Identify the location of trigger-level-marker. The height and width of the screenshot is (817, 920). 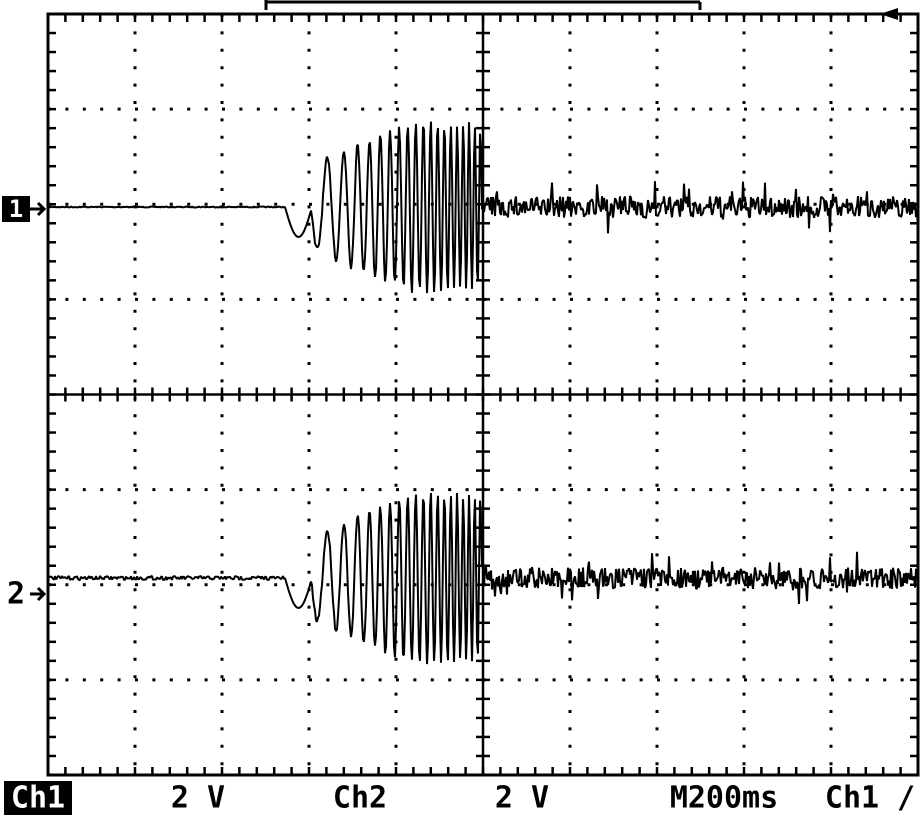
(889, 14).